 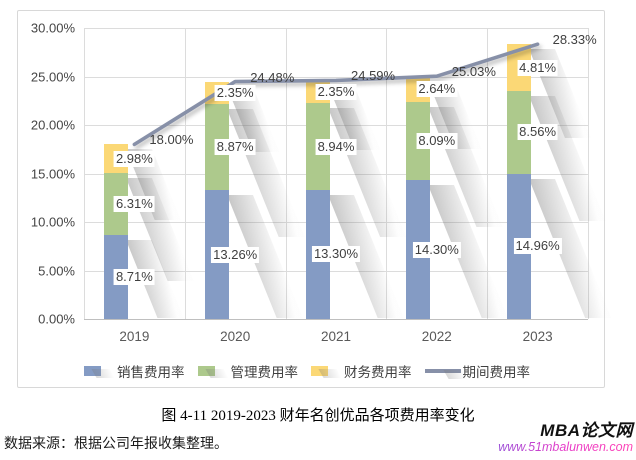 What do you see at coordinates (52, 28) in the screenshot?
I see `y-axis-tick-label: 30.00%` at bounding box center [52, 28].